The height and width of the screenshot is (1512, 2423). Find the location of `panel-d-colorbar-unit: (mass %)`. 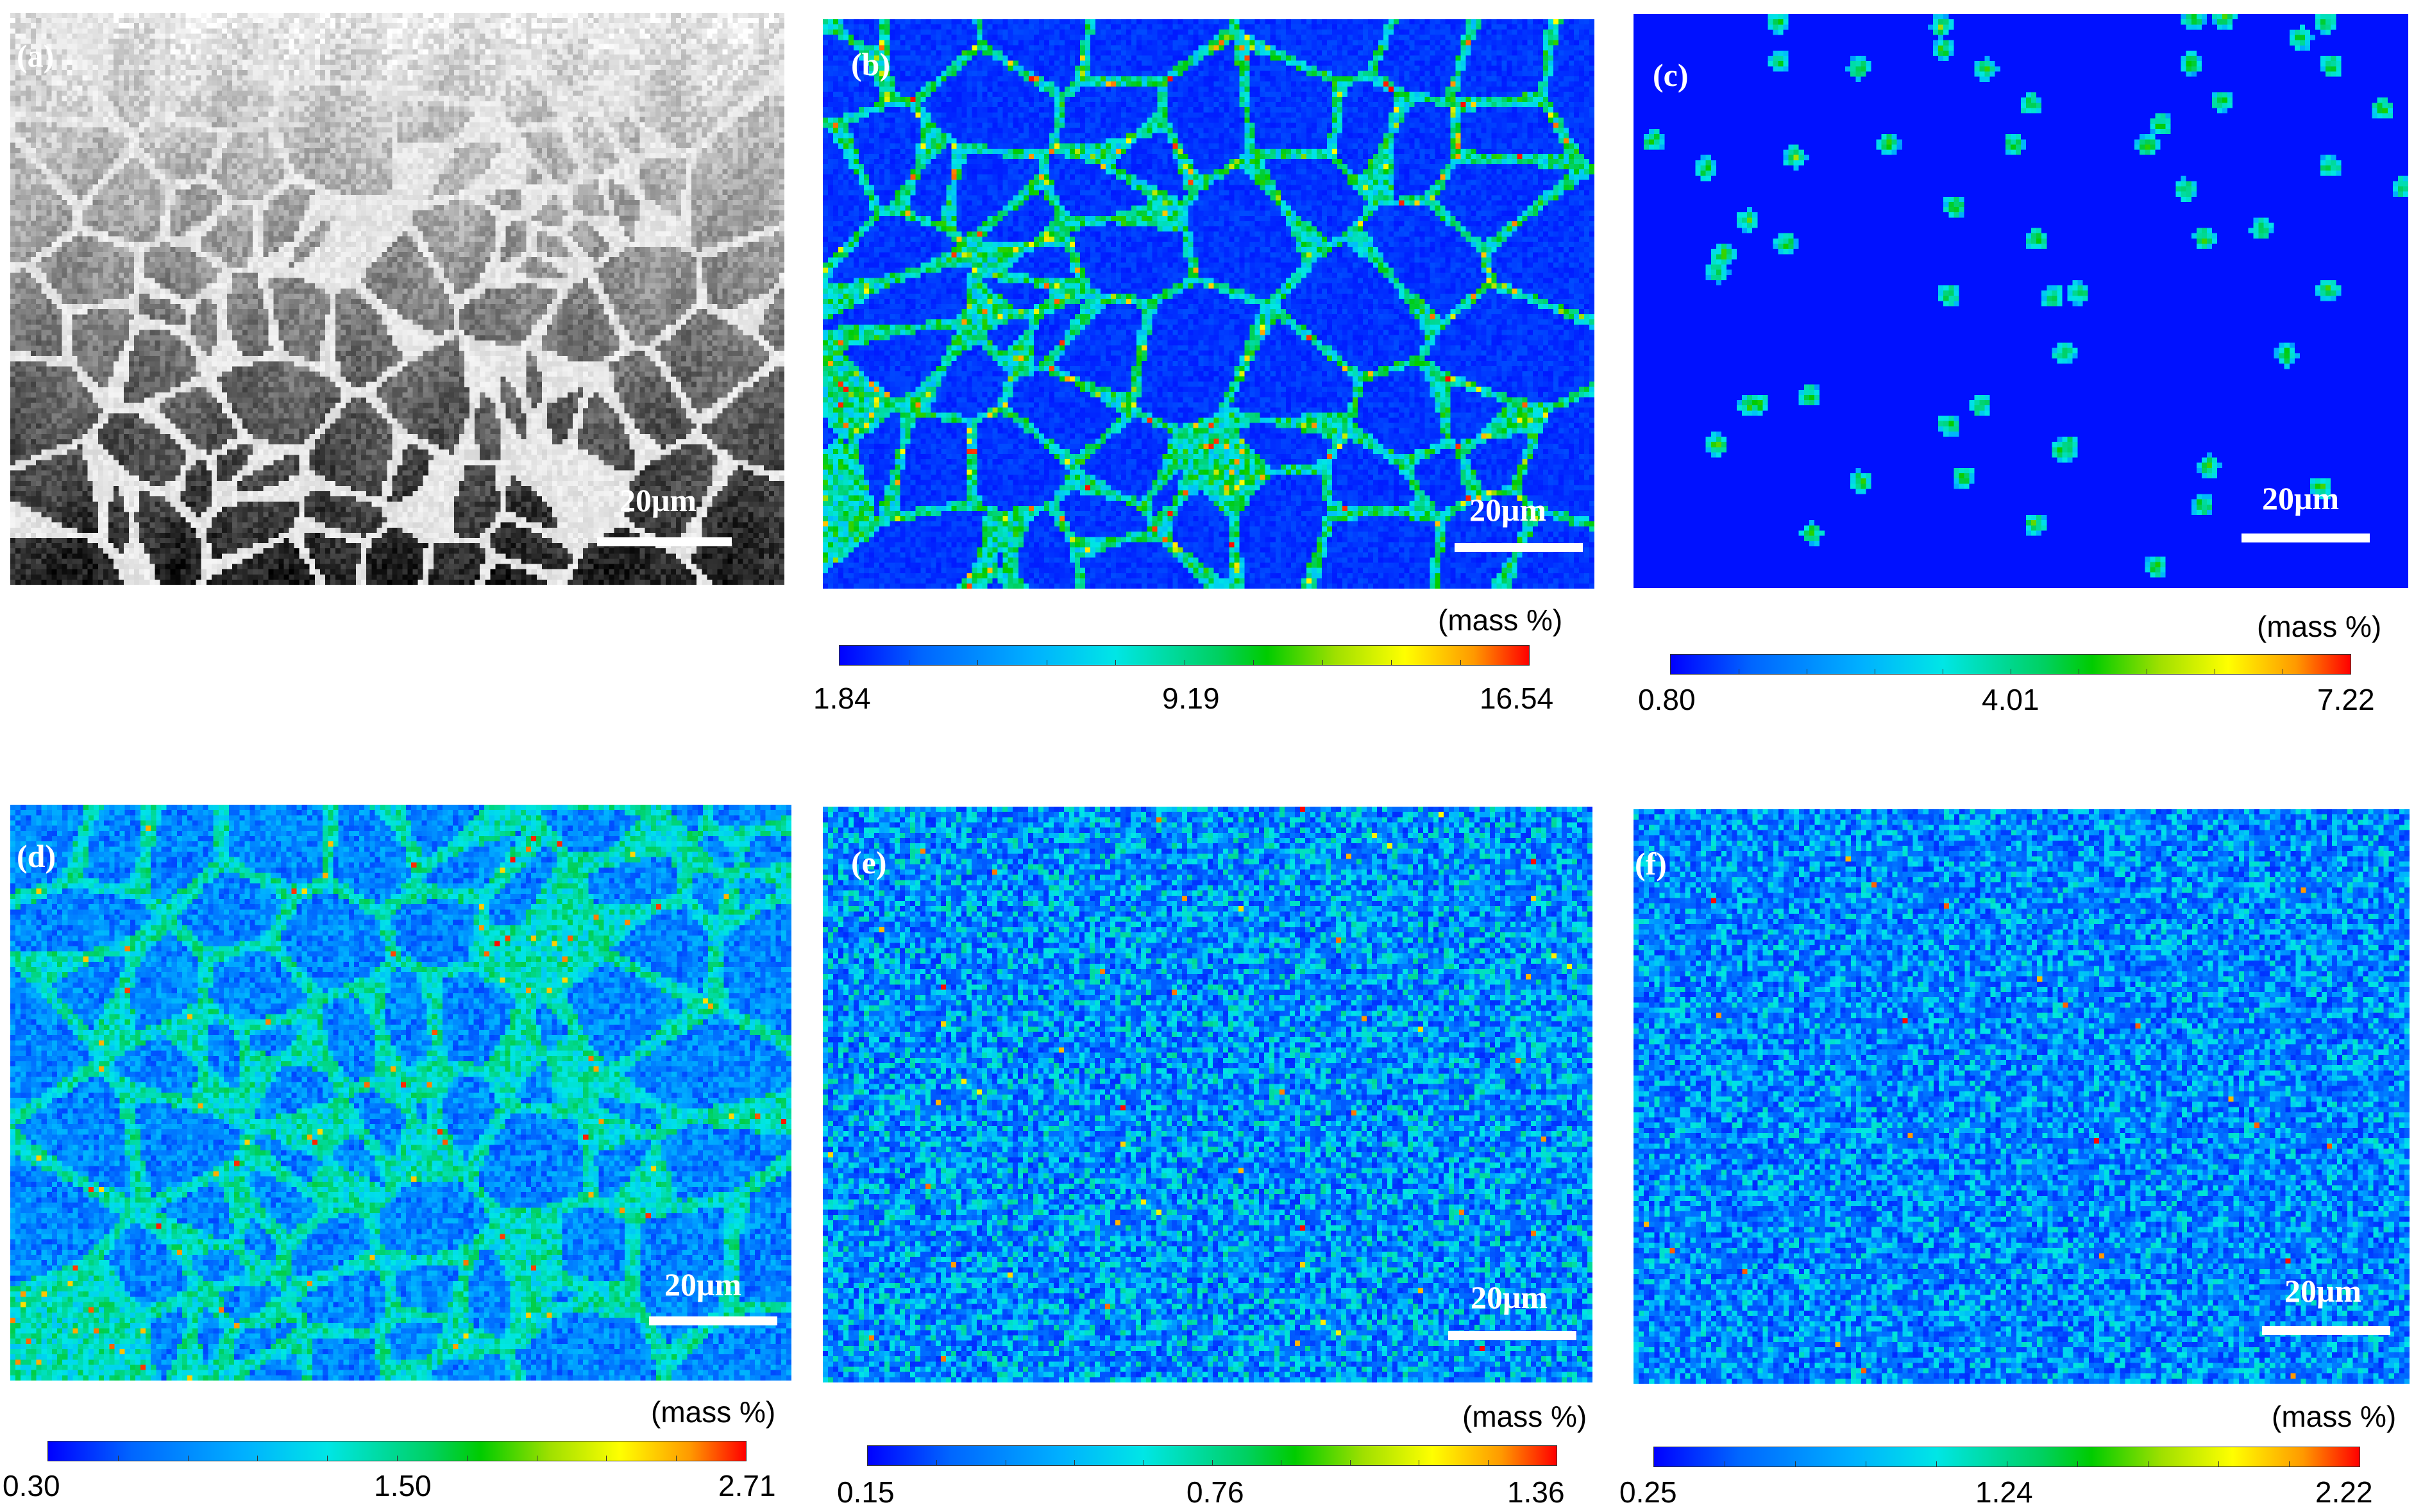

panel-d-colorbar-unit: (mass %) is located at coordinates (713, 1412).